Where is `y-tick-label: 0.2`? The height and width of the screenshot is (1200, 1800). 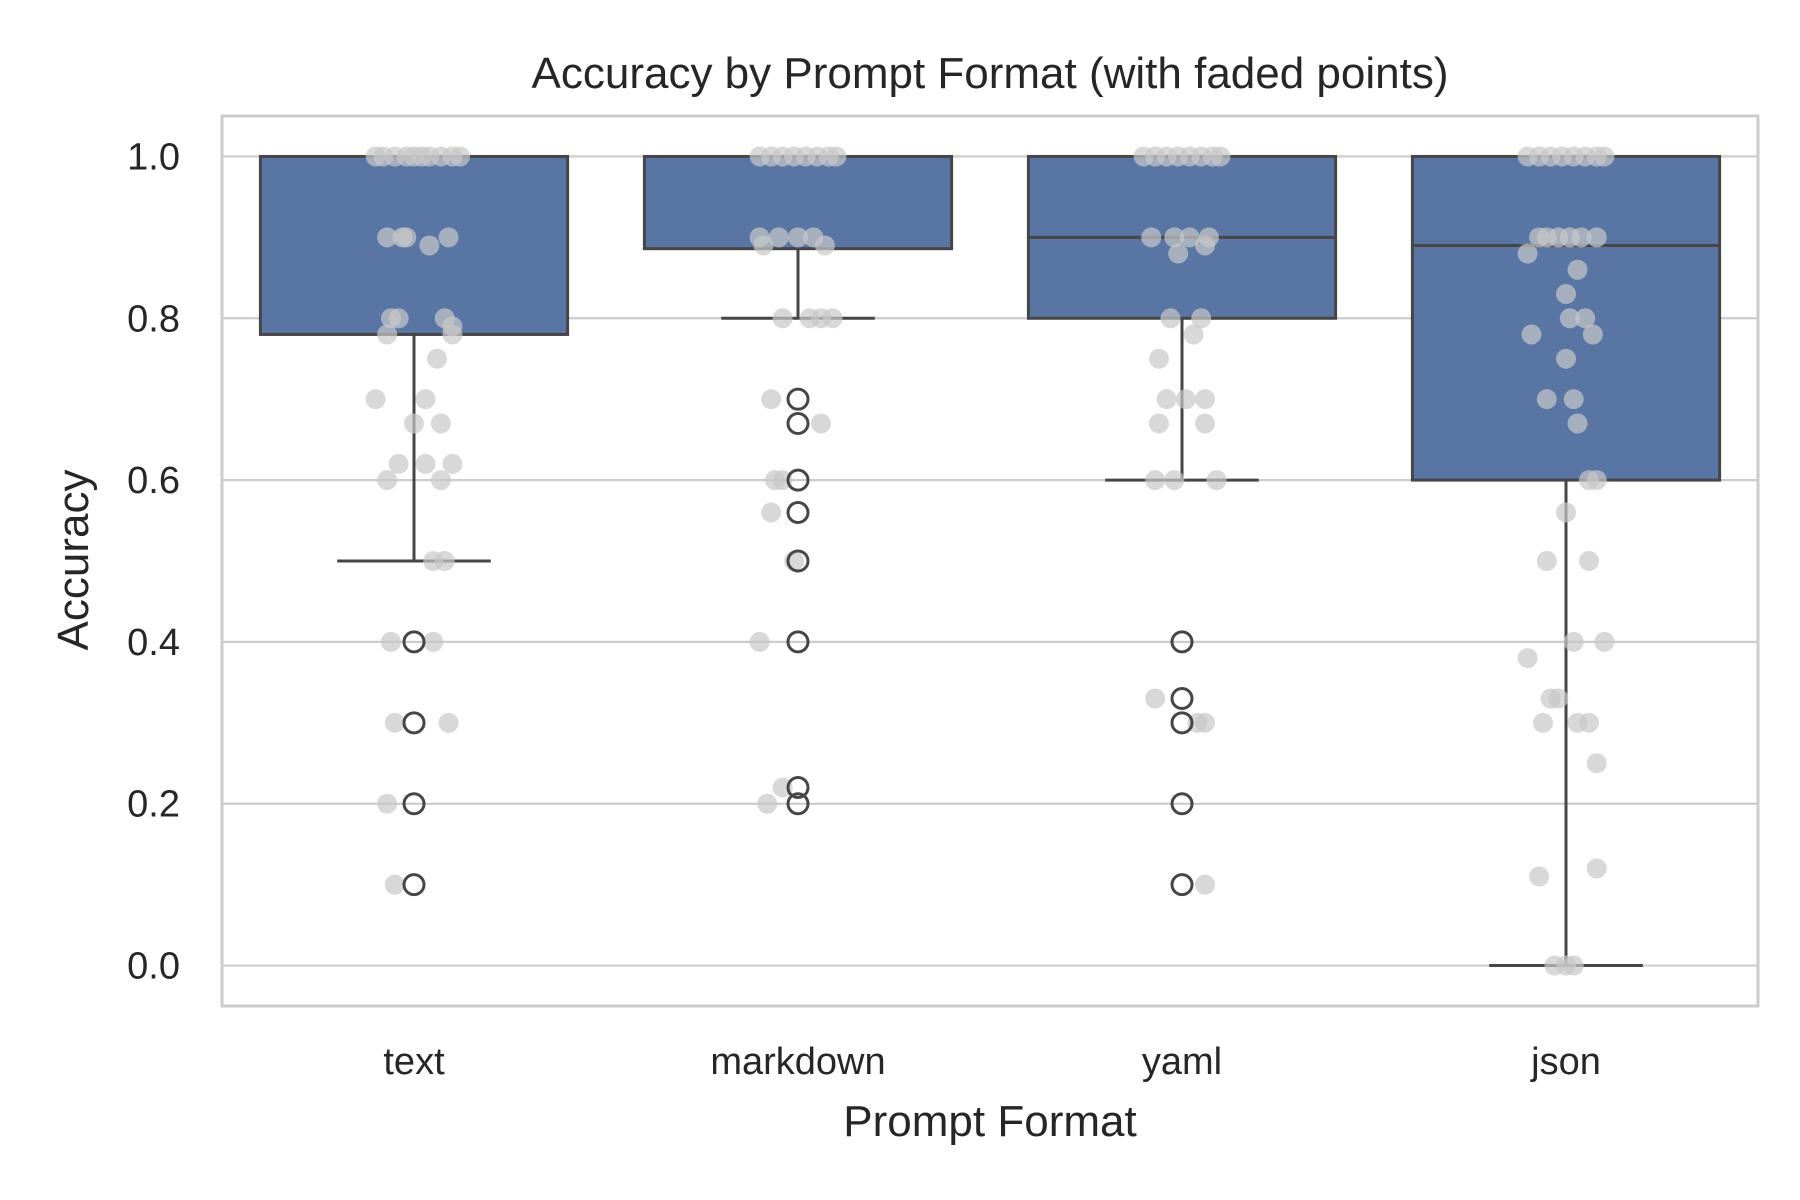 y-tick-label: 0.2 is located at coordinates (153, 805).